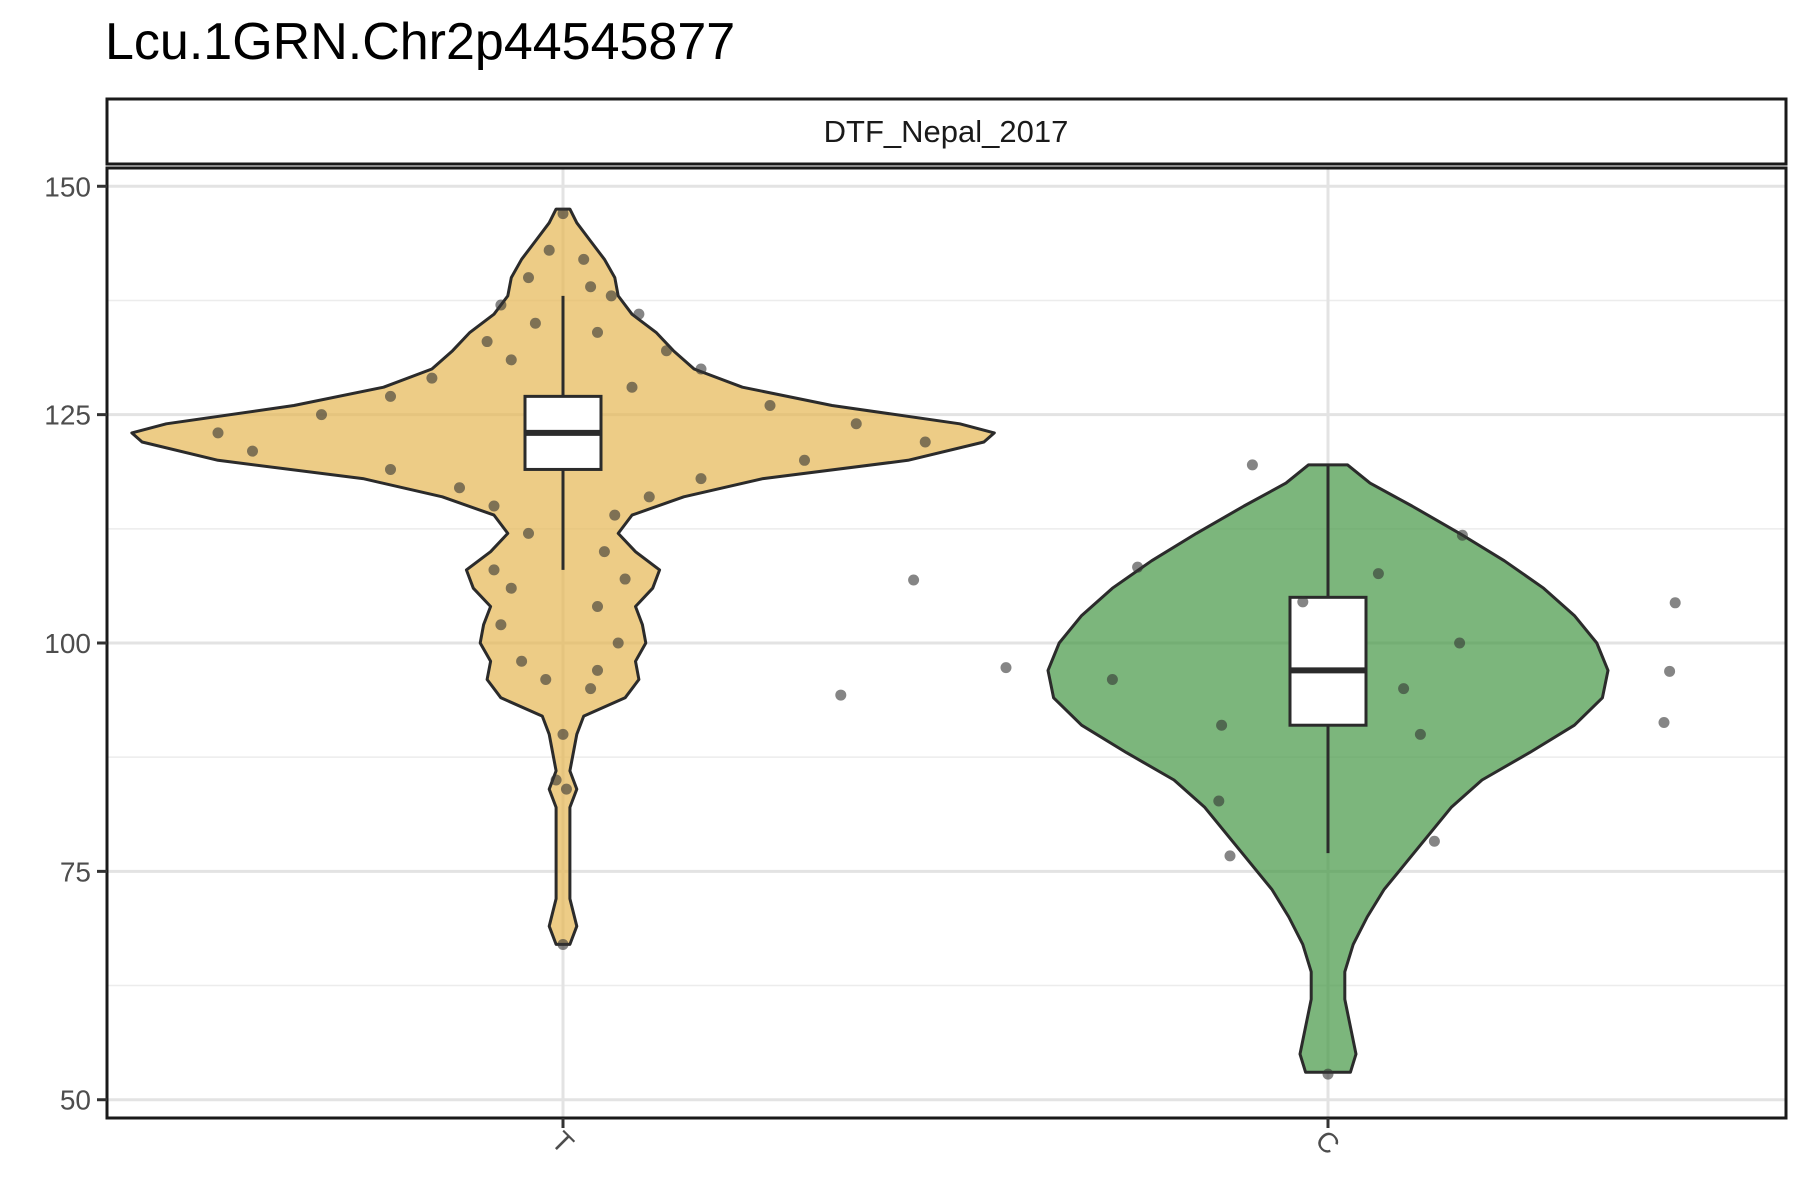 The image size is (1800, 1200). I want to click on y-tick-label: 125, so click(67, 415).